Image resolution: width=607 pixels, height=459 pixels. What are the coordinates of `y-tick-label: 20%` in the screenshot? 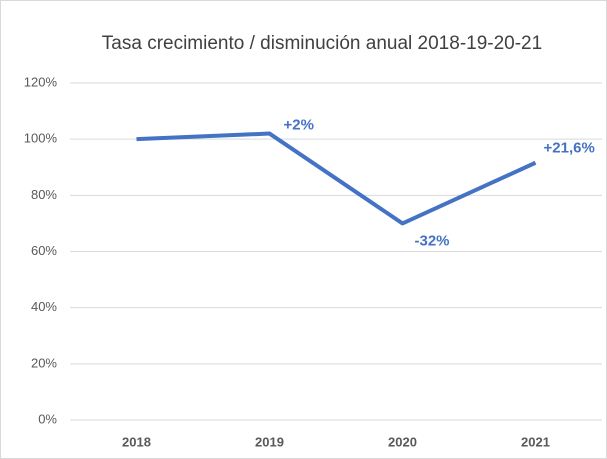 It's located at (44, 362).